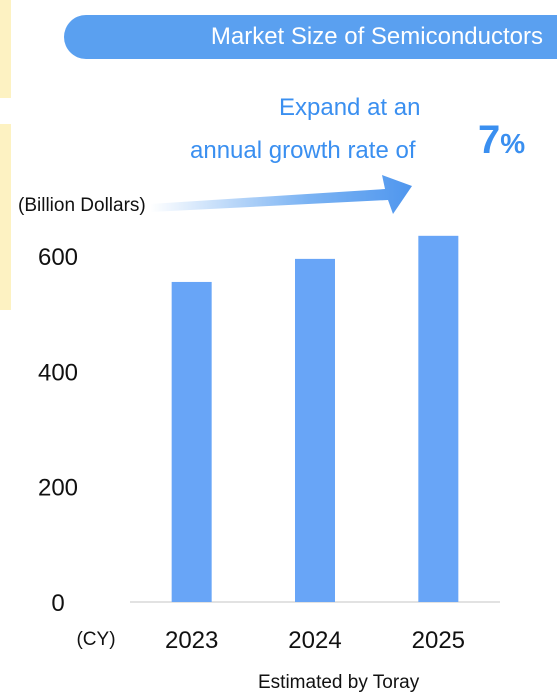 The width and height of the screenshot is (557, 700). I want to click on x-axis-unit-label: (CY), so click(95, 639).